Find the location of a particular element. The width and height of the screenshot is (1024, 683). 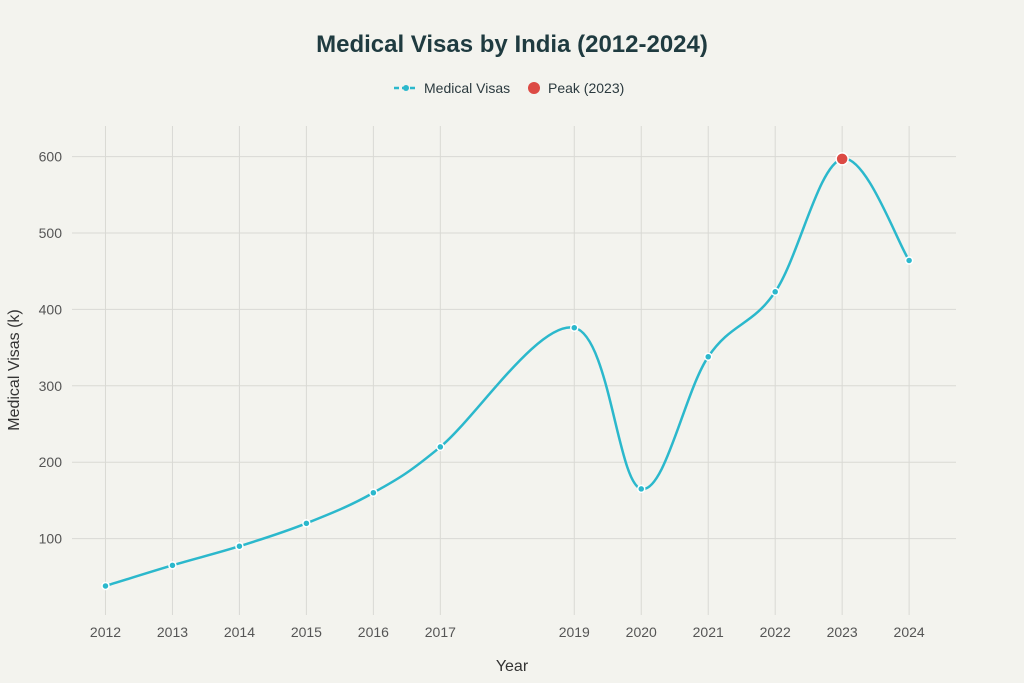

data-point-2017 is located at coordinates (440, 447).